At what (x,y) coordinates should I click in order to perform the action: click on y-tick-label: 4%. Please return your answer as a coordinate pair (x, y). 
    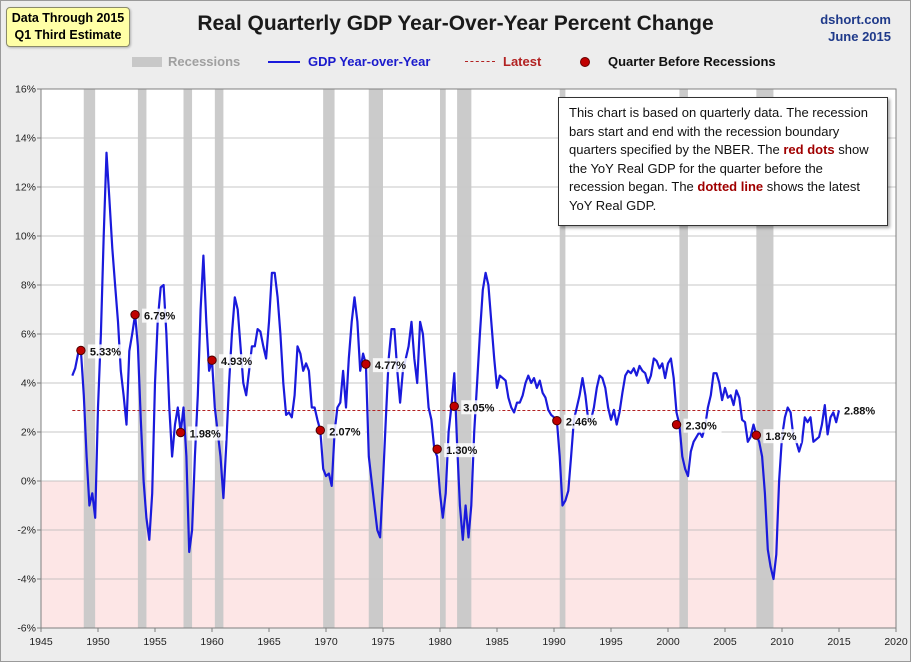
    Looking at the image, I should click on (28, 384).